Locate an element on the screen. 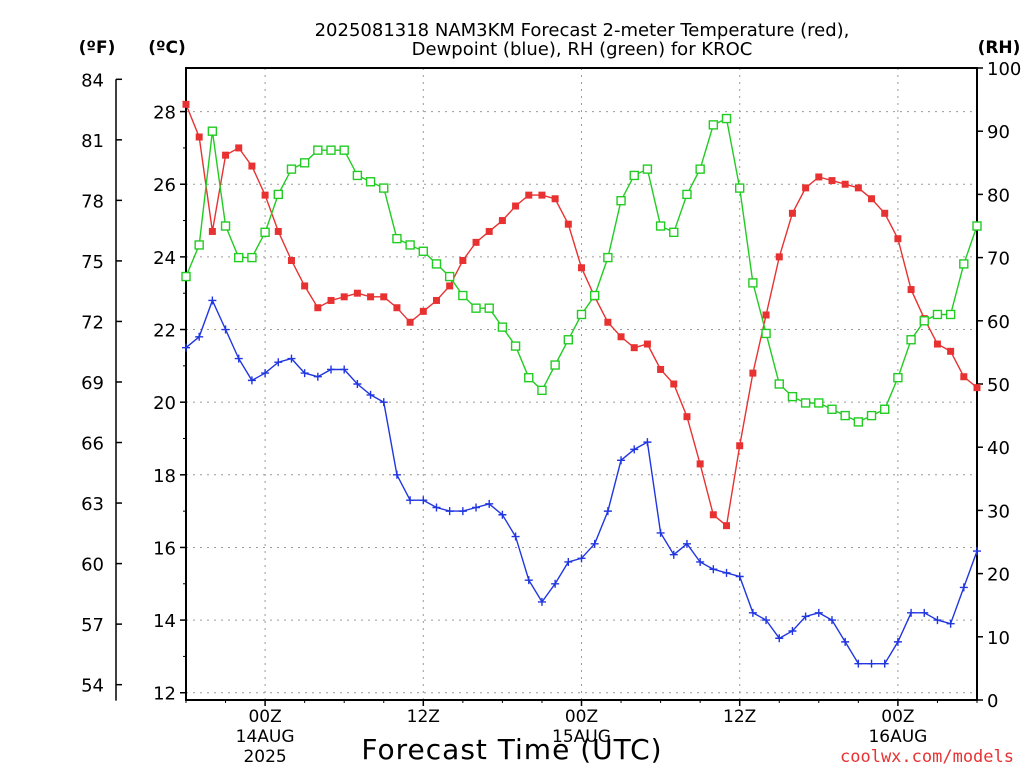 The image size is (1024, 768). x-tick-date-label: 15AUG is located at coordinates (581, 737).